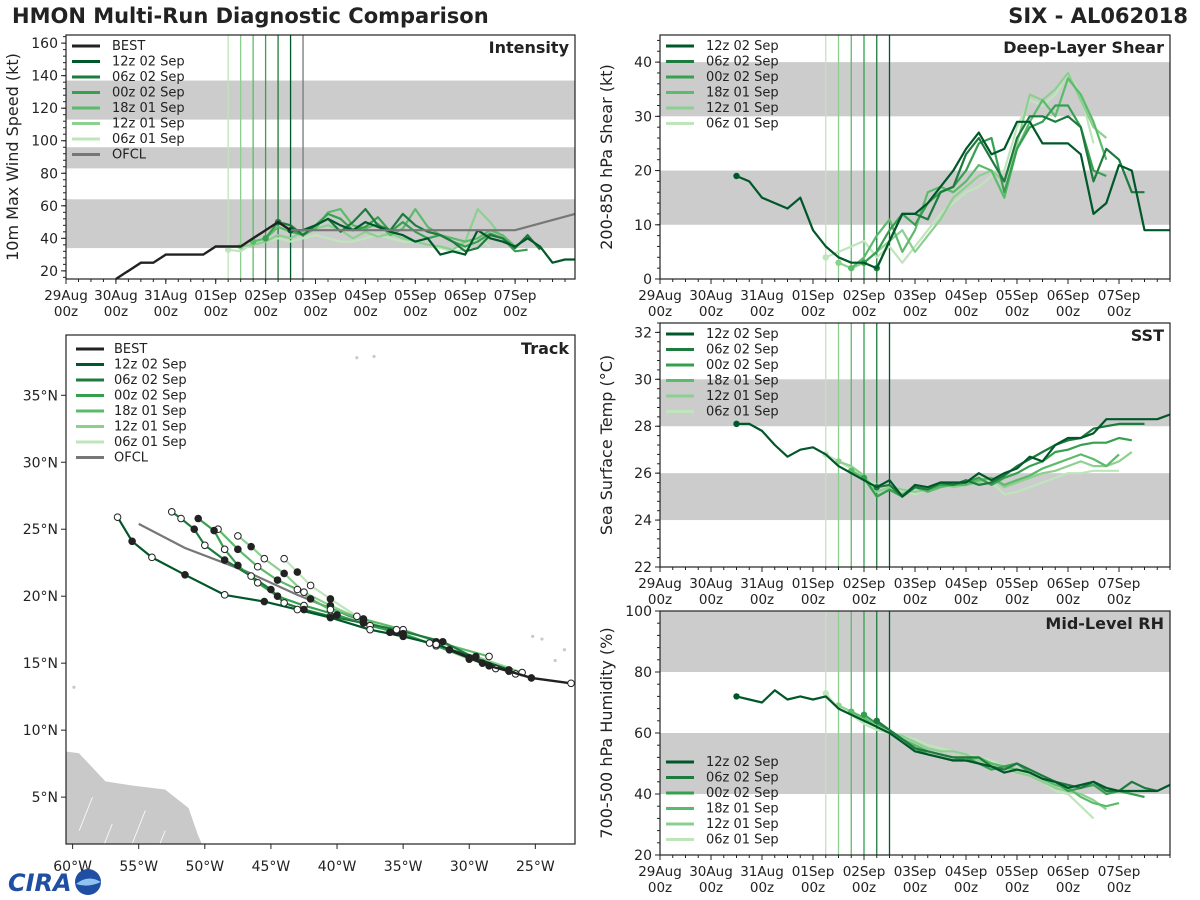 This screenshot has height=900, width=1200. Describe the element at coordinates (131, 458) in the screenshot. I see `track-legend-label: OFCL` at that location.